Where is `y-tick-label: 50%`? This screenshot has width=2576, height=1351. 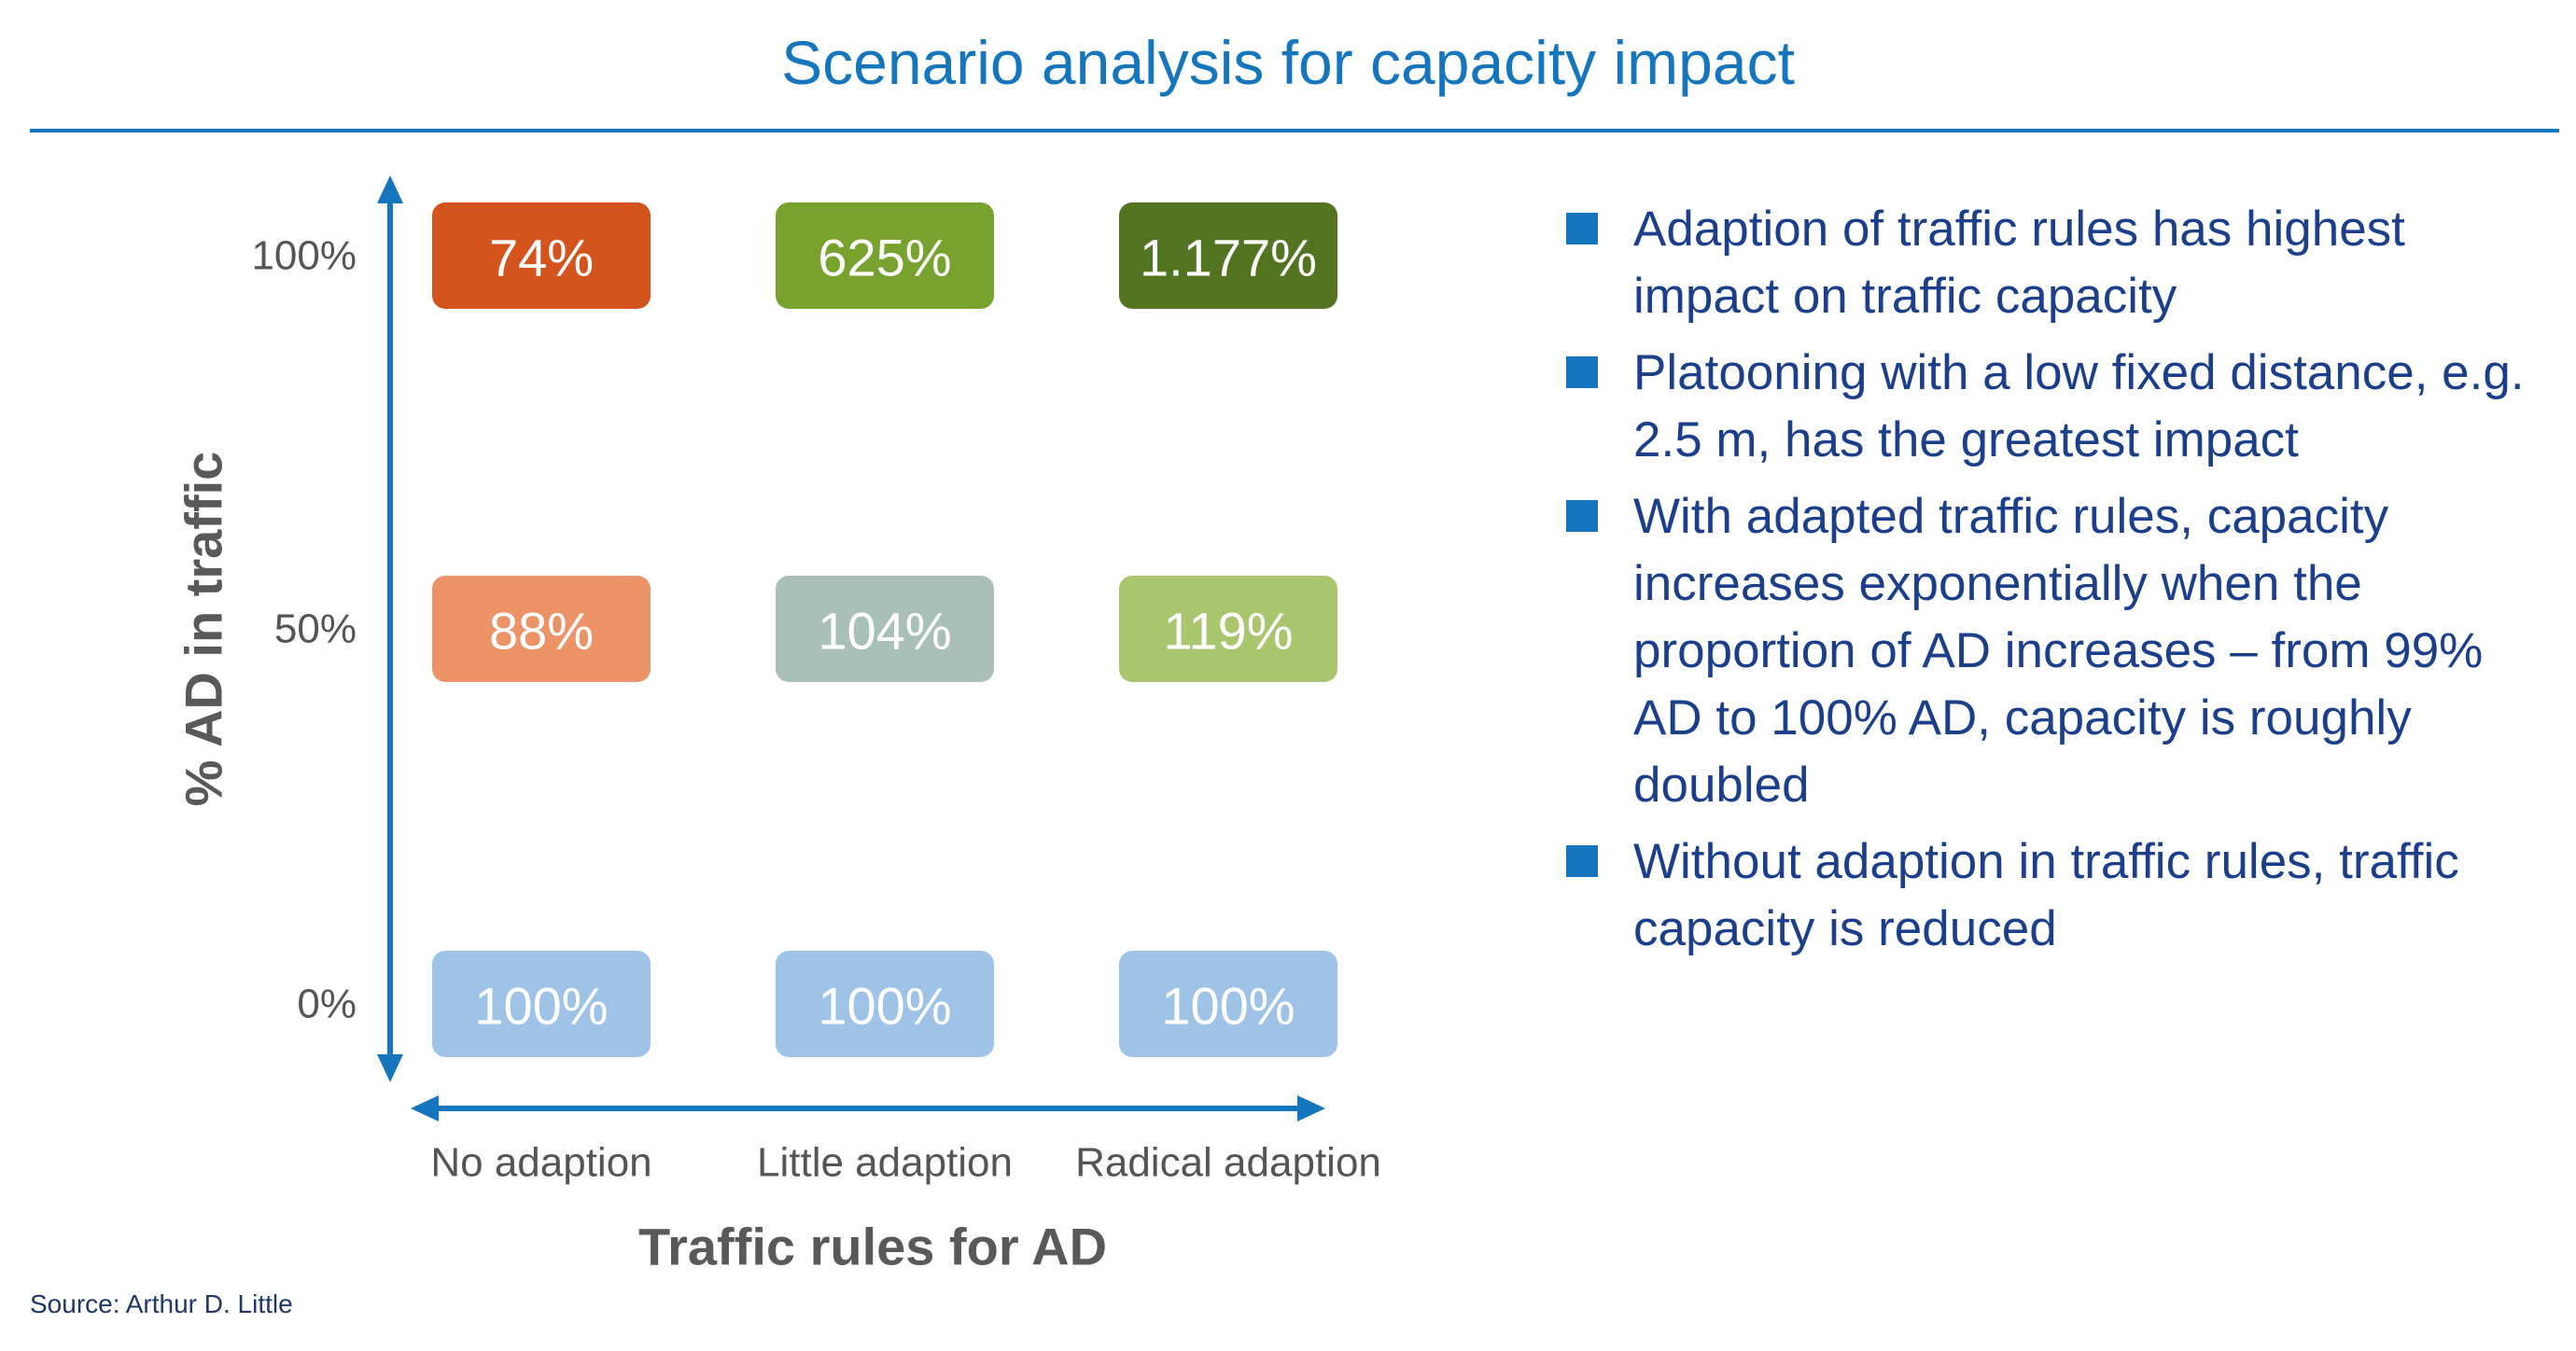
y-tick-label: 50% is located at coordinates (315, 629).